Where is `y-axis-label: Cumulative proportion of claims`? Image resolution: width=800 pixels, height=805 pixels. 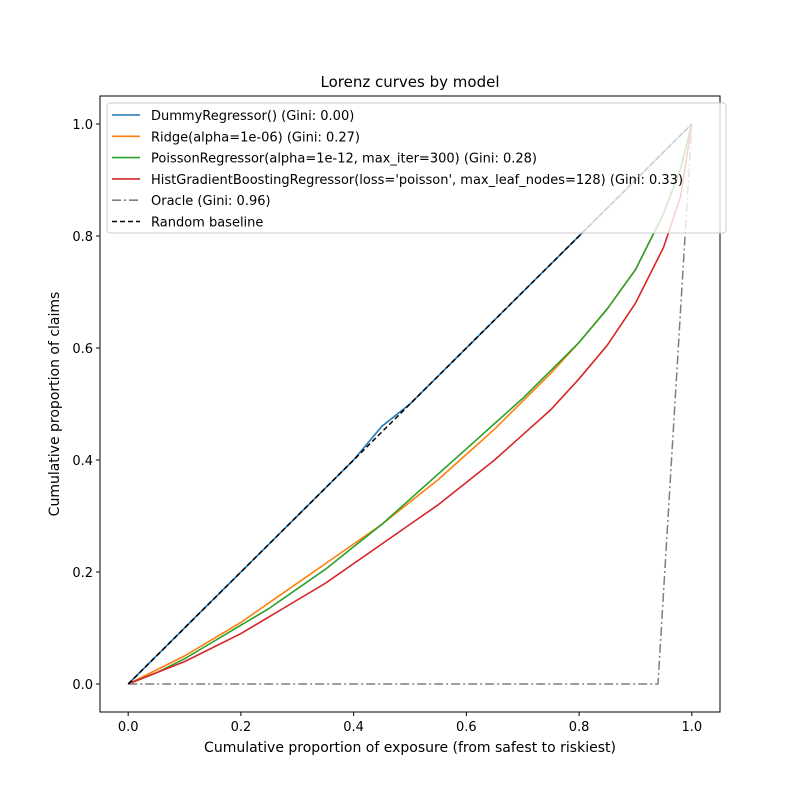 y-axis-label: Cumulative proportion of claims is located at coordinates (55, 404).